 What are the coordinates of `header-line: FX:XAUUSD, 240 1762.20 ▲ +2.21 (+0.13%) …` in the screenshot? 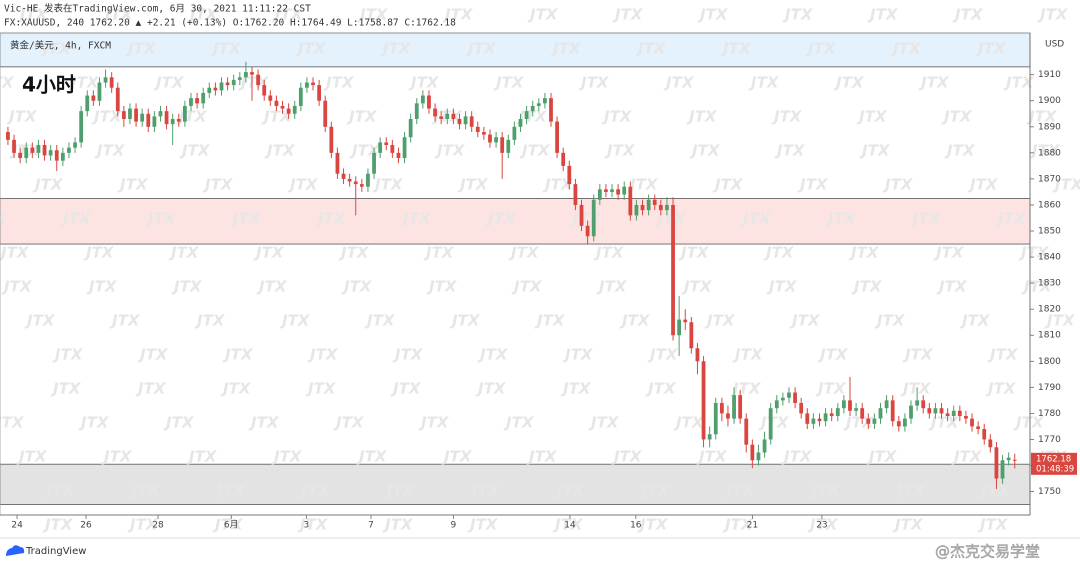 It's located at (230, 23).